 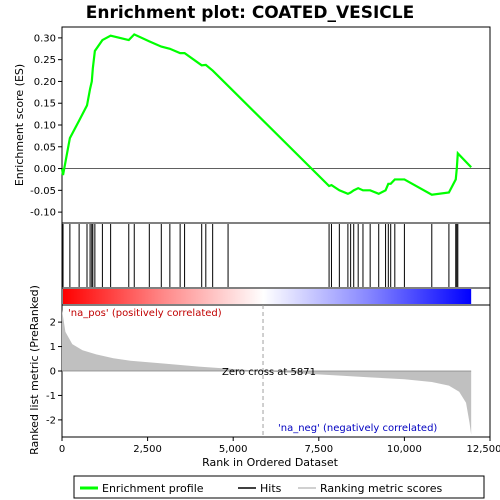 I want to click on x-axis: 0 2,500 5,000 7,500 10,000 12,500, so click(x=279, y=446).